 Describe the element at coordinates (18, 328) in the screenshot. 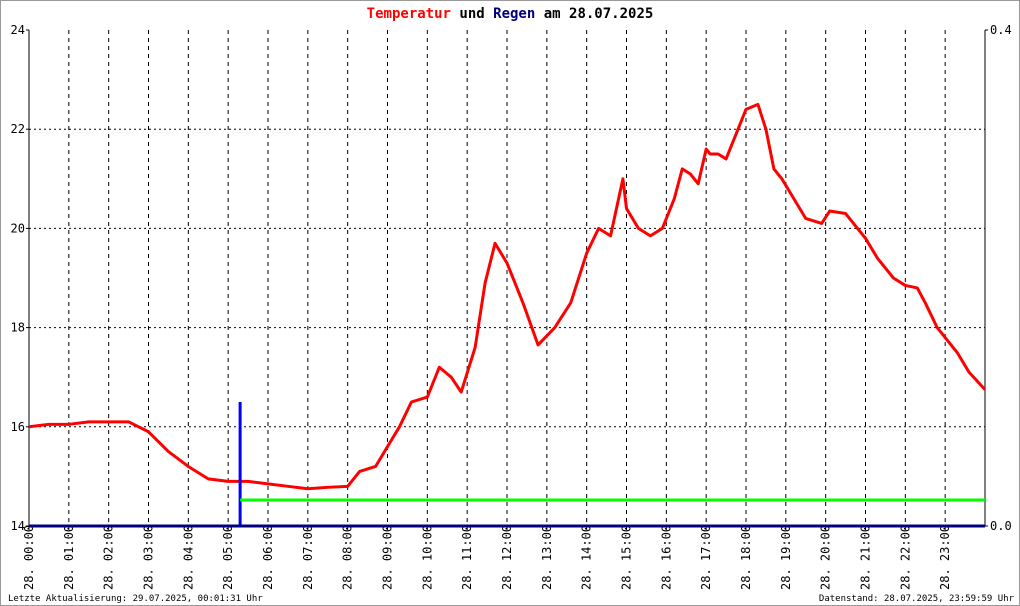

I see `y-tick-label: 18` at that location.